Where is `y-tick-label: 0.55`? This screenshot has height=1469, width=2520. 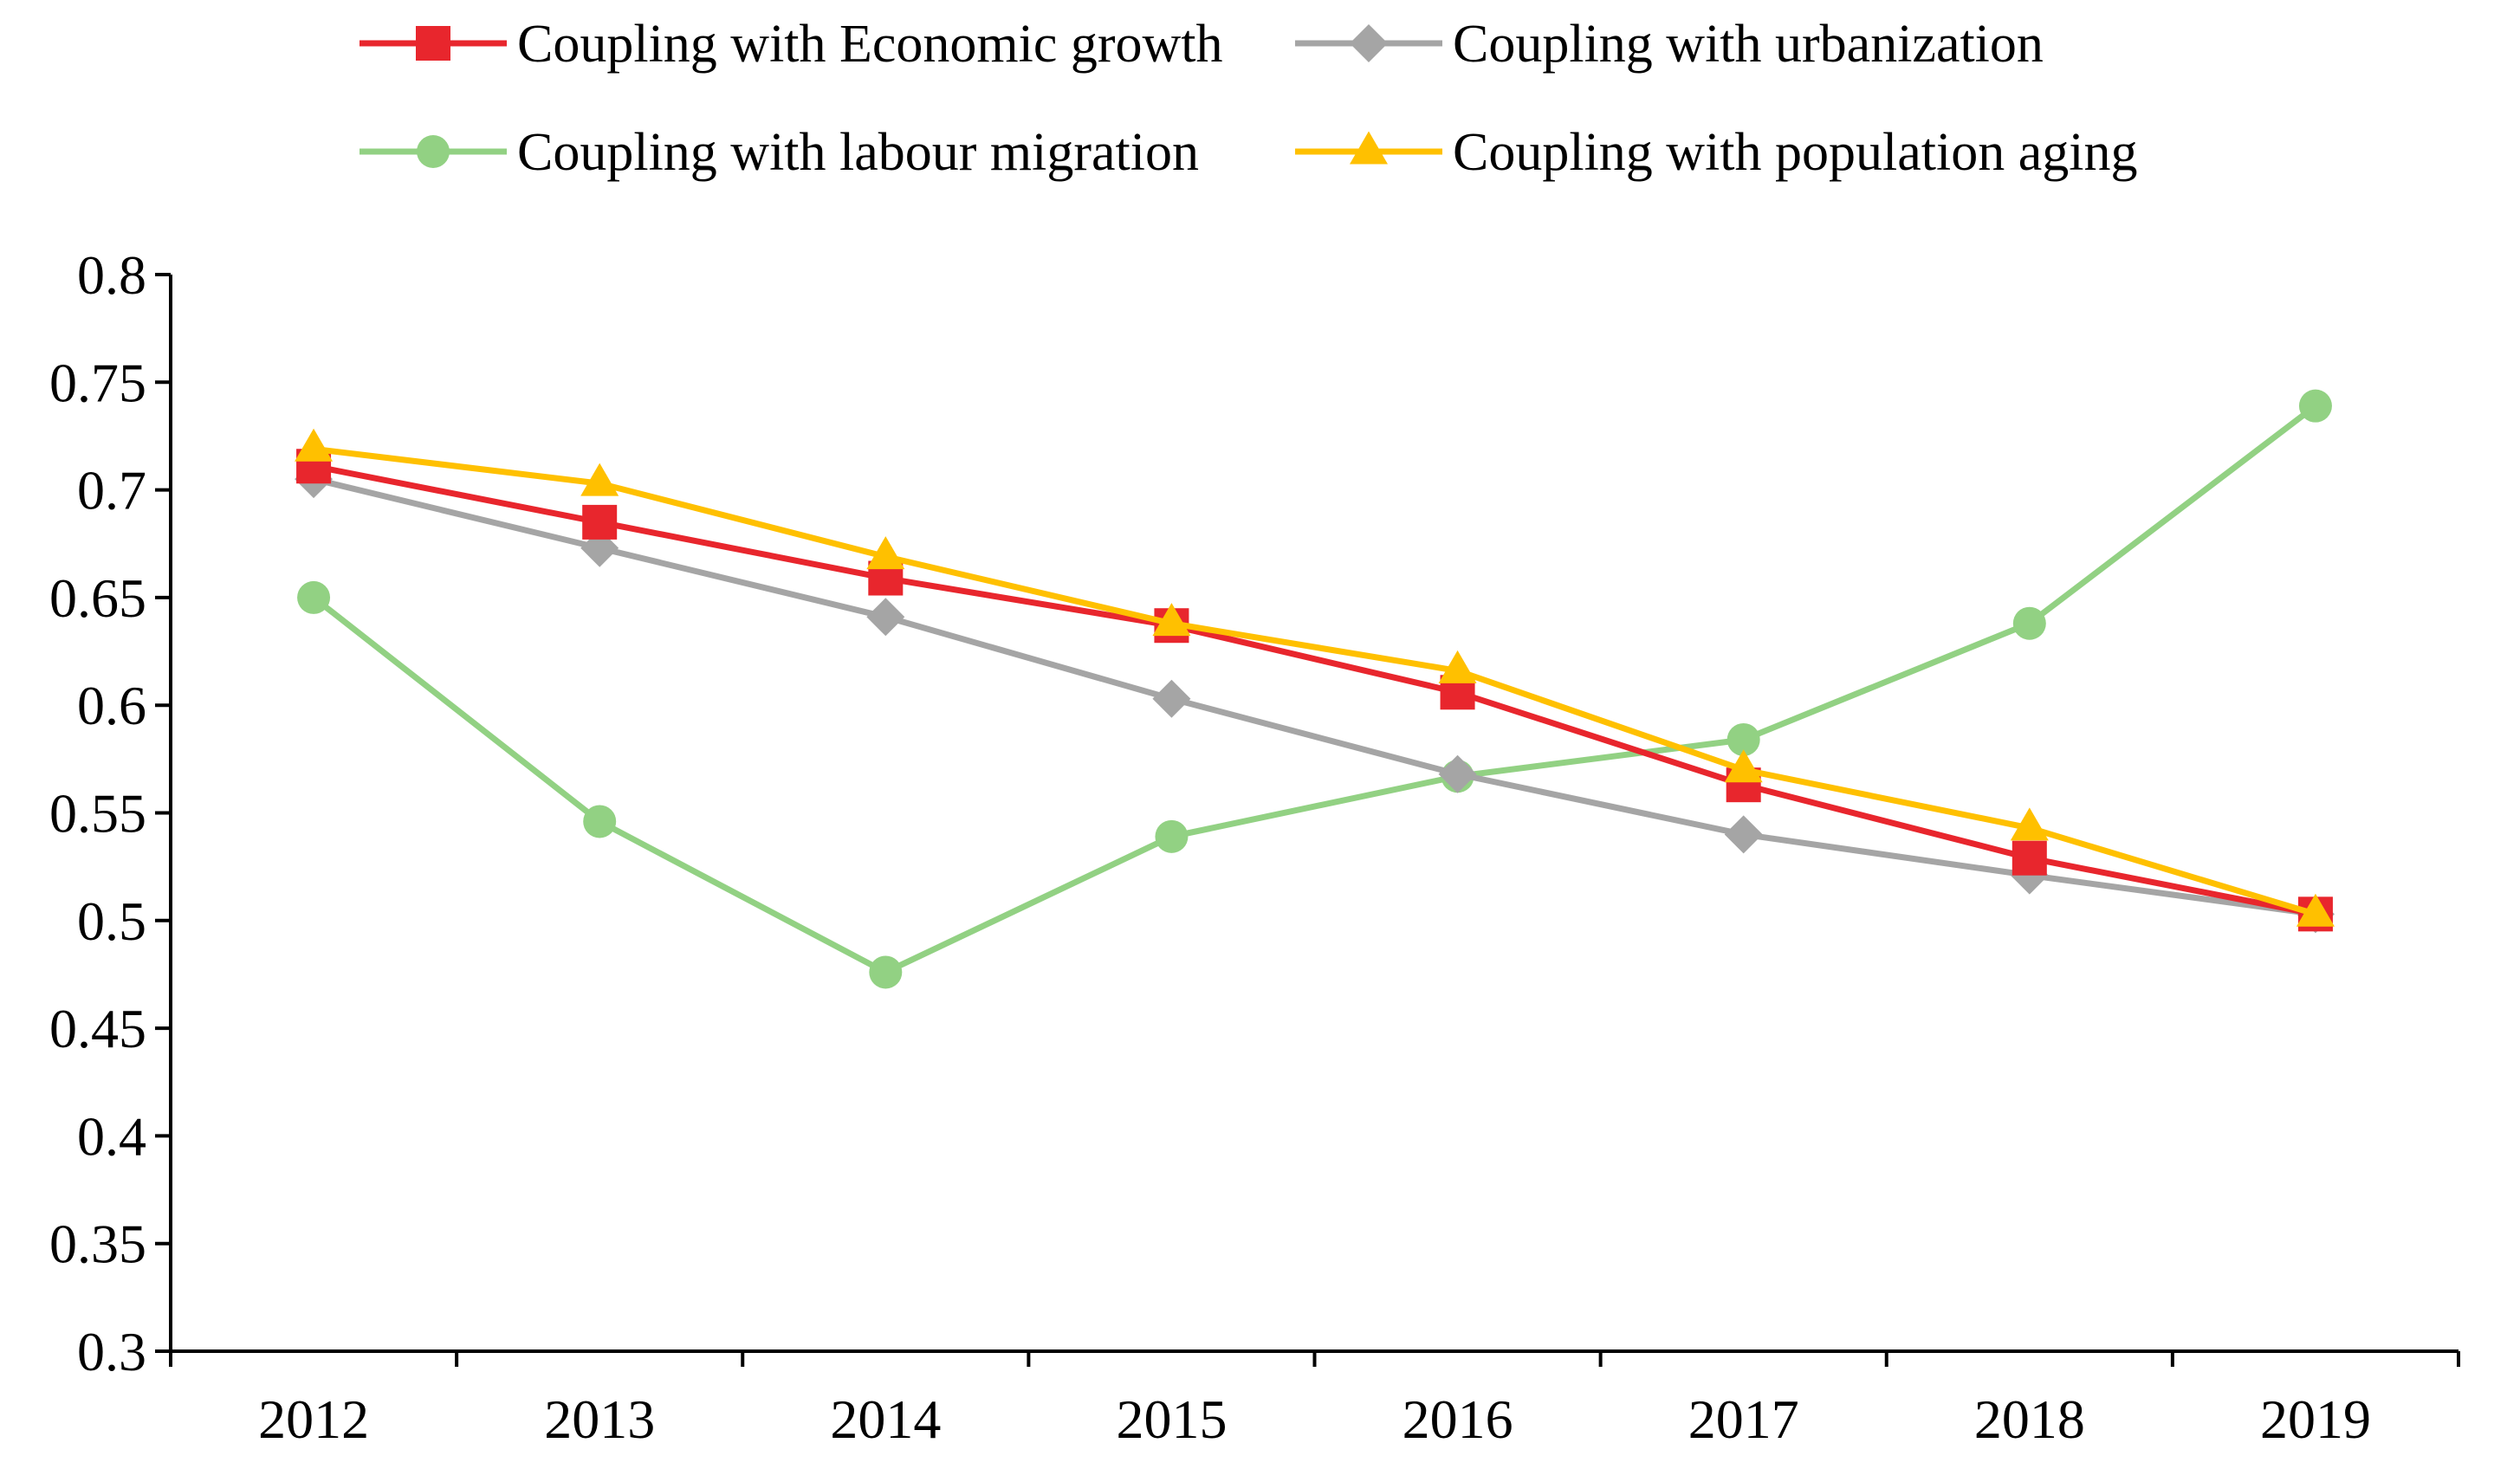 y-tick-label: 0.55 is located at coordinates (97, 814).